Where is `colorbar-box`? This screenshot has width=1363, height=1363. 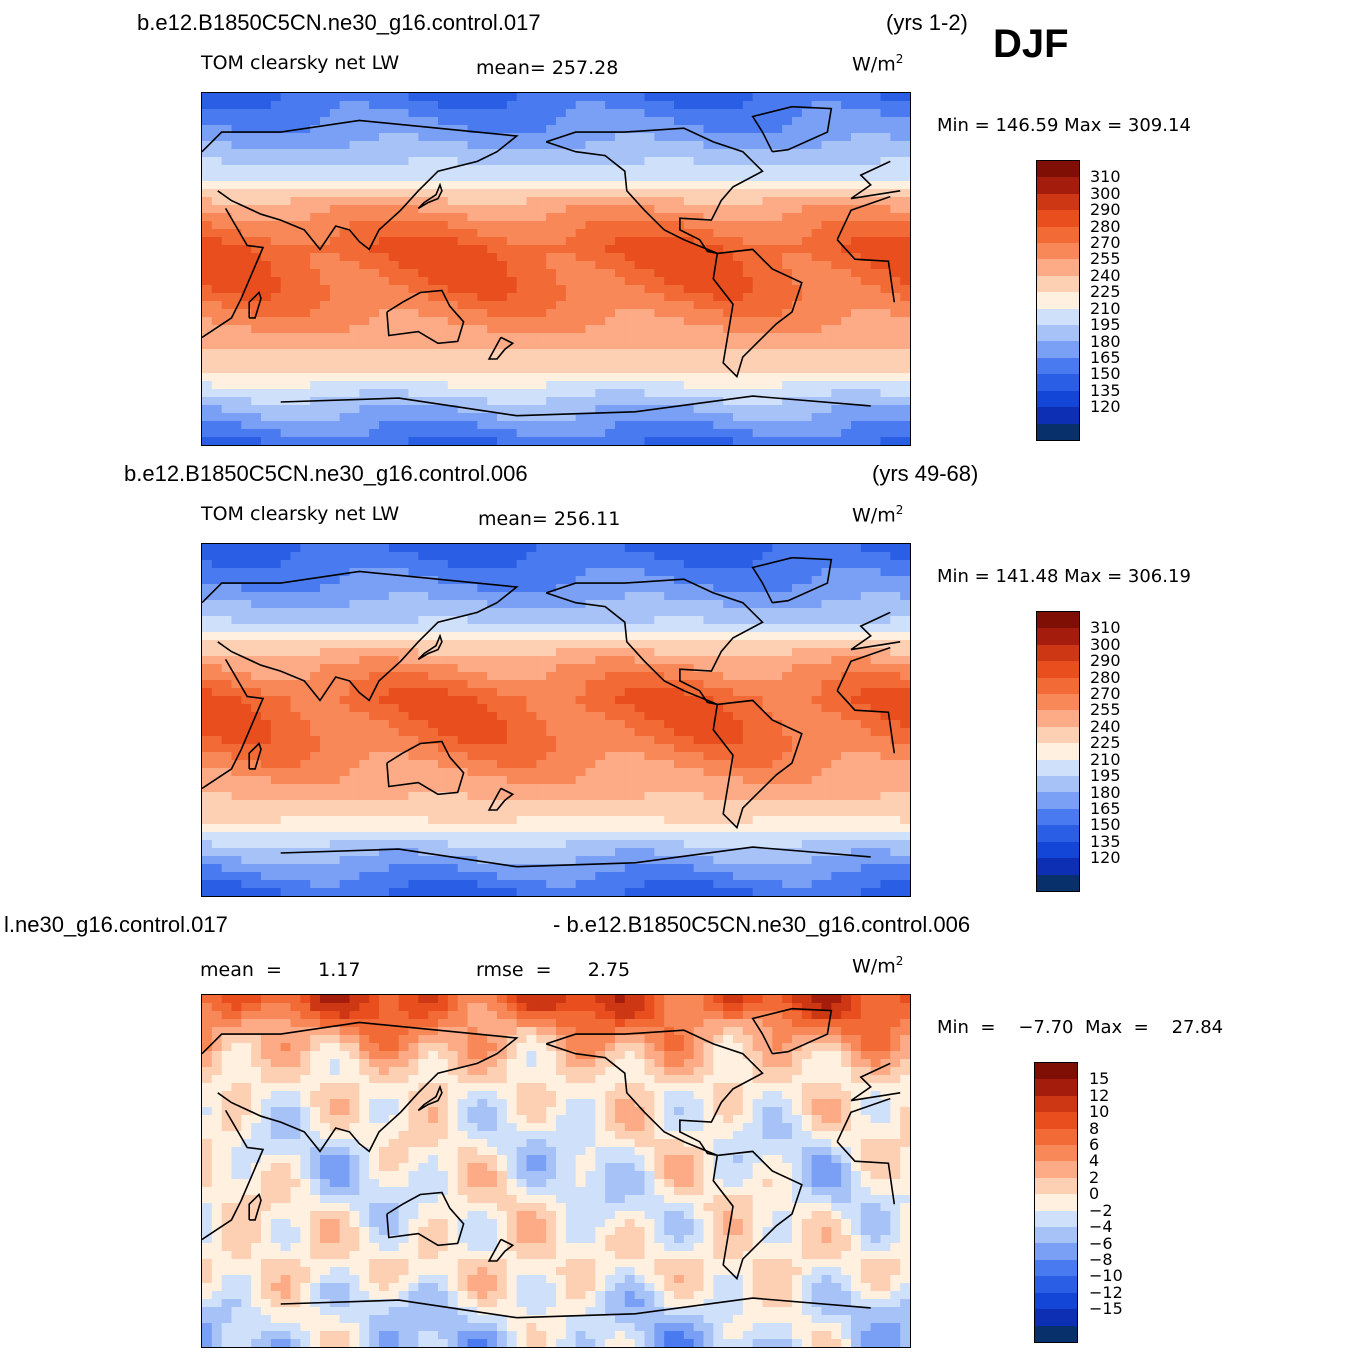
colorbar-box is located at coordinates (1058, 169).